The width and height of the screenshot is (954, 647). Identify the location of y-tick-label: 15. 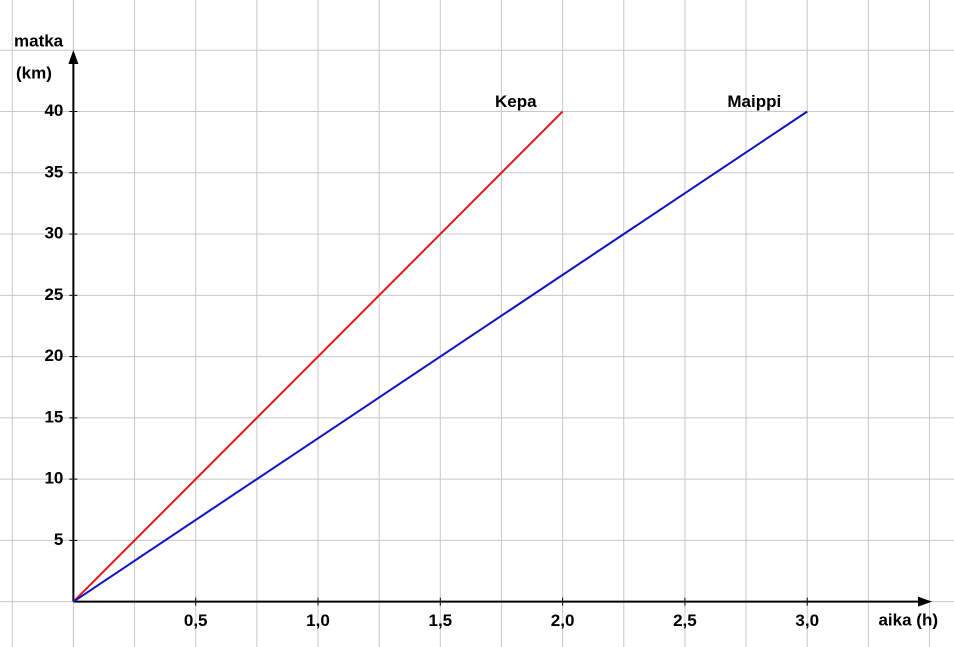
(53, 416).